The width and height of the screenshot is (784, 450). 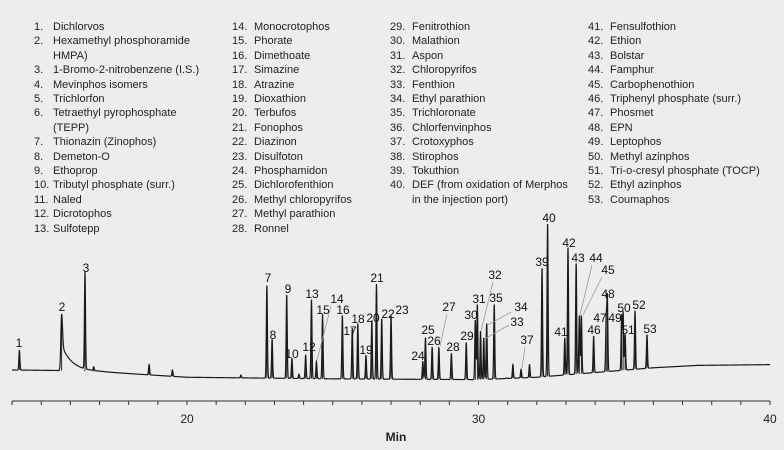 What do you see at coordinates (600, 318) in the screenshot?
I see `peak-label: 47` at bounding box center [600, 318].